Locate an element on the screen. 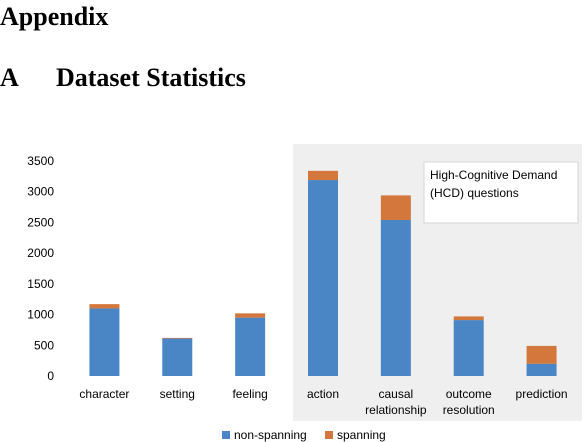  x-tick-label: causal is located at coordinates (396, 394).